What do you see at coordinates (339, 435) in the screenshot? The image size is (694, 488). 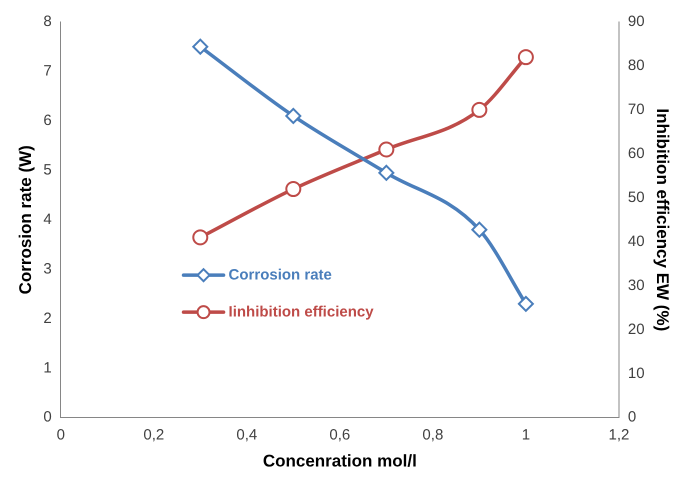 I see `x-tick-label: 0,6` at bounding box center [339, 435].